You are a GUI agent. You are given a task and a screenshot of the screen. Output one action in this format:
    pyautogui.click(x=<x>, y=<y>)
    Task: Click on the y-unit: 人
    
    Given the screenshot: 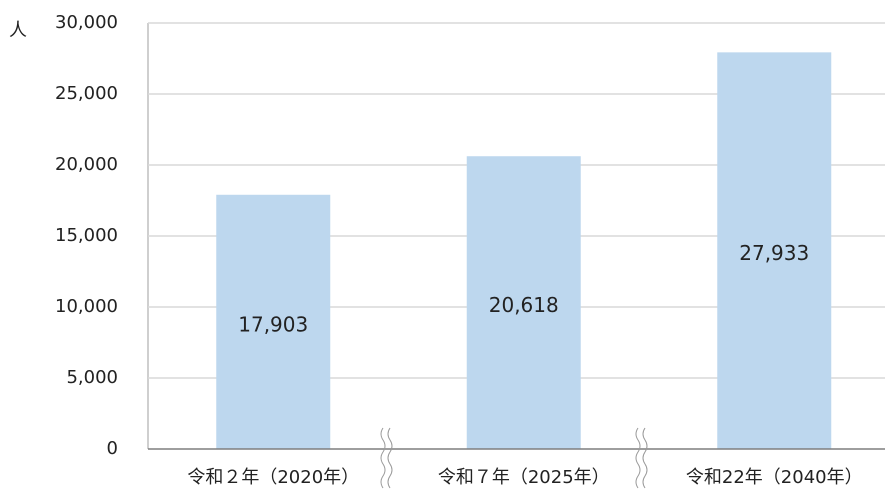 What is the action you would take?
    pyautogui.click(x=18, y=30)
    